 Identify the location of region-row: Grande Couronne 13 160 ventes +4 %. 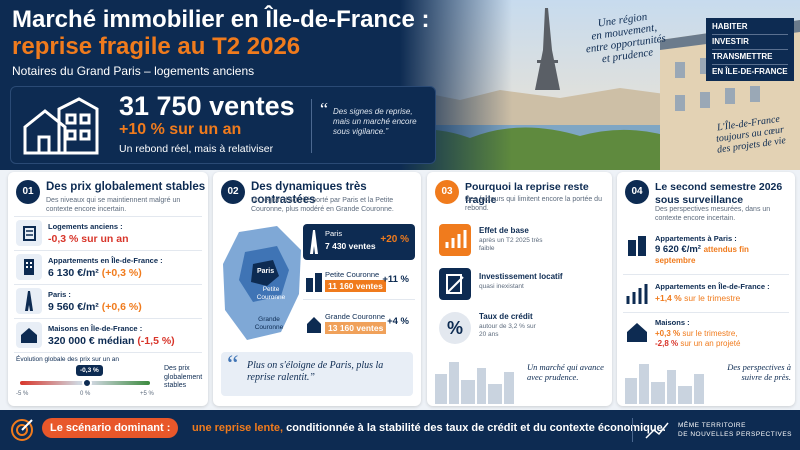
(359, 326).